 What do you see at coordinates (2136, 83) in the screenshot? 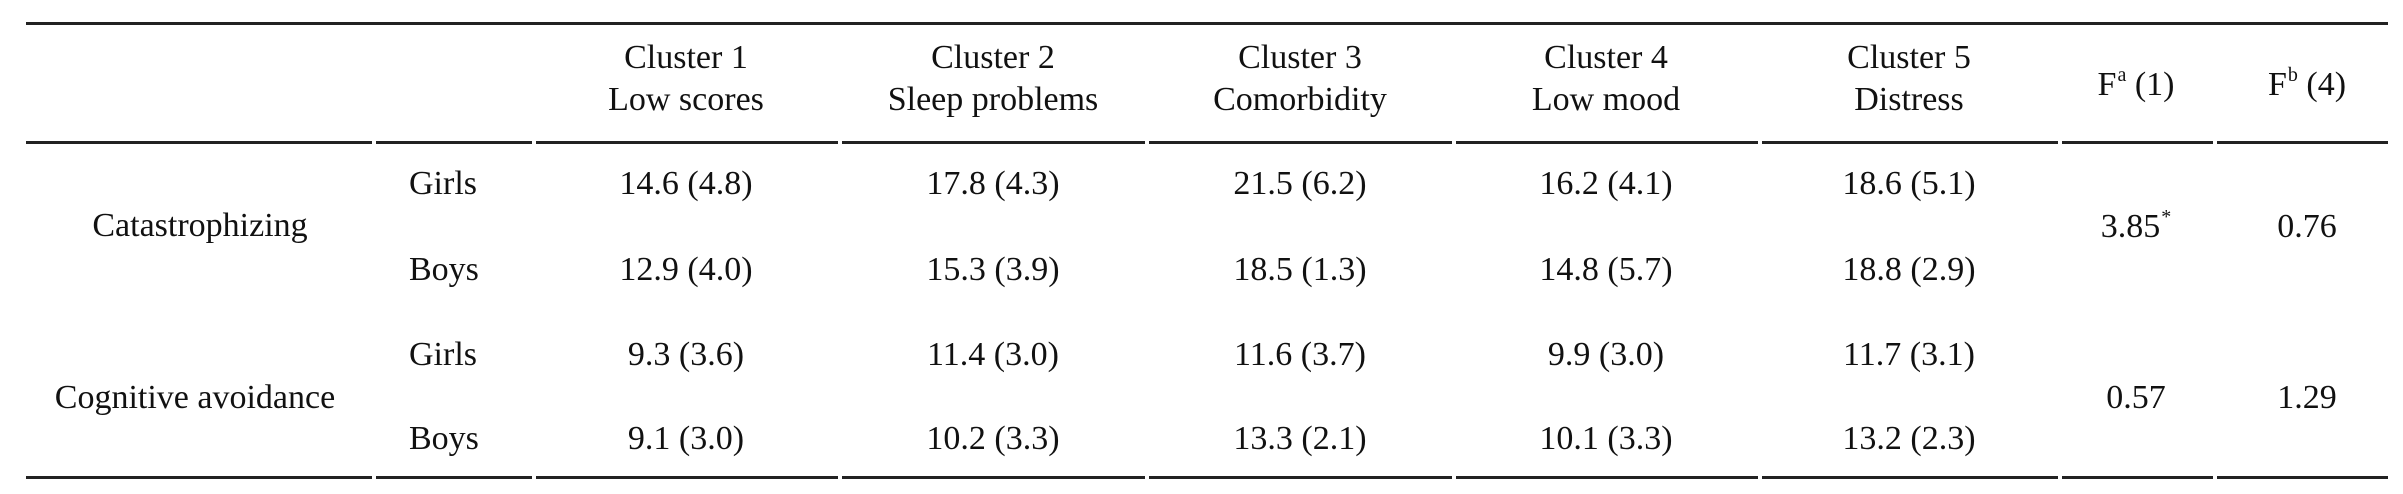
I see `header-f-a: Fa (1)` at bounding box center [2136, 83].